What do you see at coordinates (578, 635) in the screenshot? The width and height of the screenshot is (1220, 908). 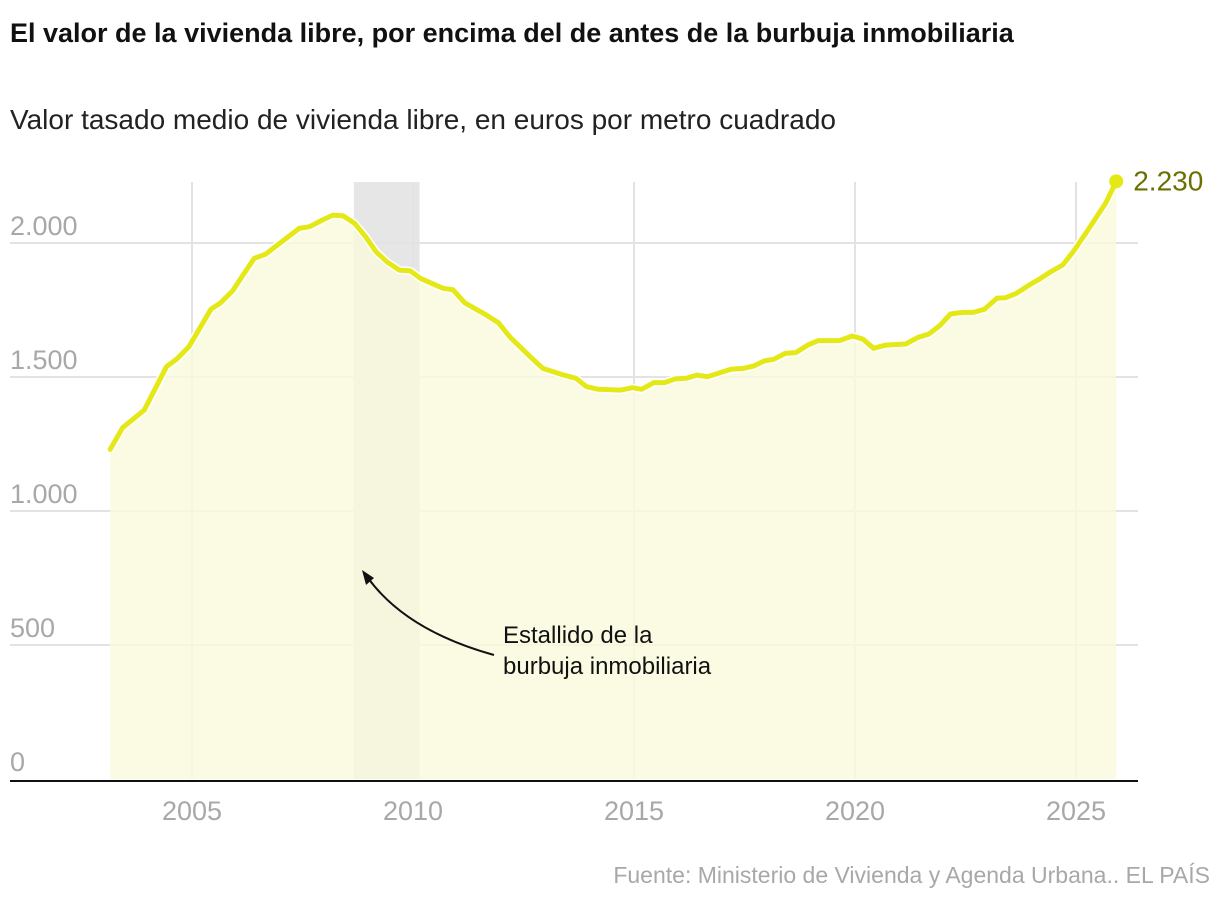 I see `annotation-line-1: Estallido de la` at bounding box center [578, 635].